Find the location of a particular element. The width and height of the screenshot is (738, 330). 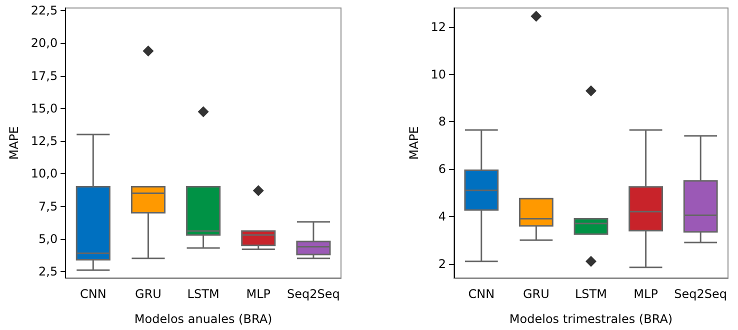

y-tick-label: 10 is located at coordinates (438, 74).